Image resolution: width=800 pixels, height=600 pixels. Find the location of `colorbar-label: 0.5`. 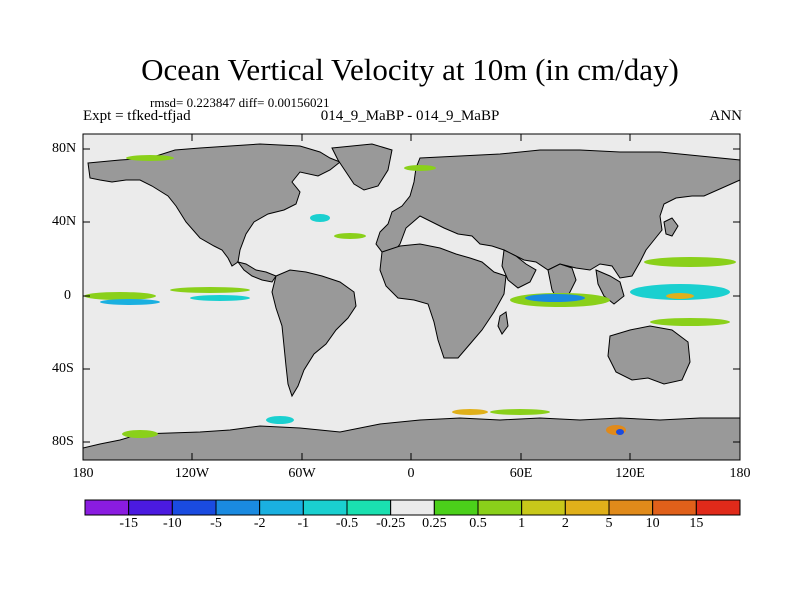

colorbar-label: 0.5 is located at coordinates (478, 523).